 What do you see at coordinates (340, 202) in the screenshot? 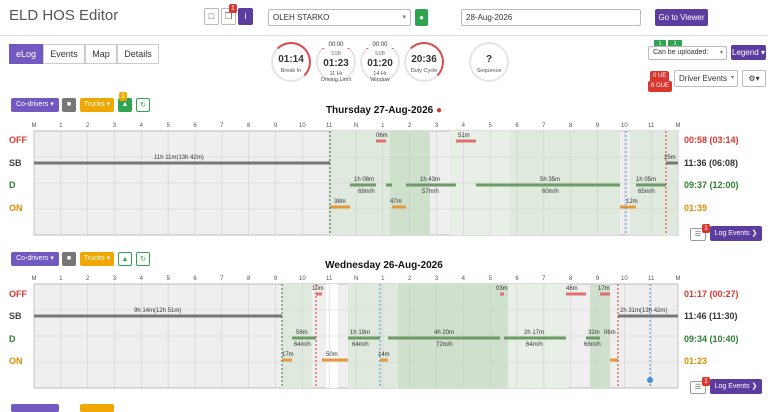
I see `segment-label: 38m` at bounding box center [340, 202].